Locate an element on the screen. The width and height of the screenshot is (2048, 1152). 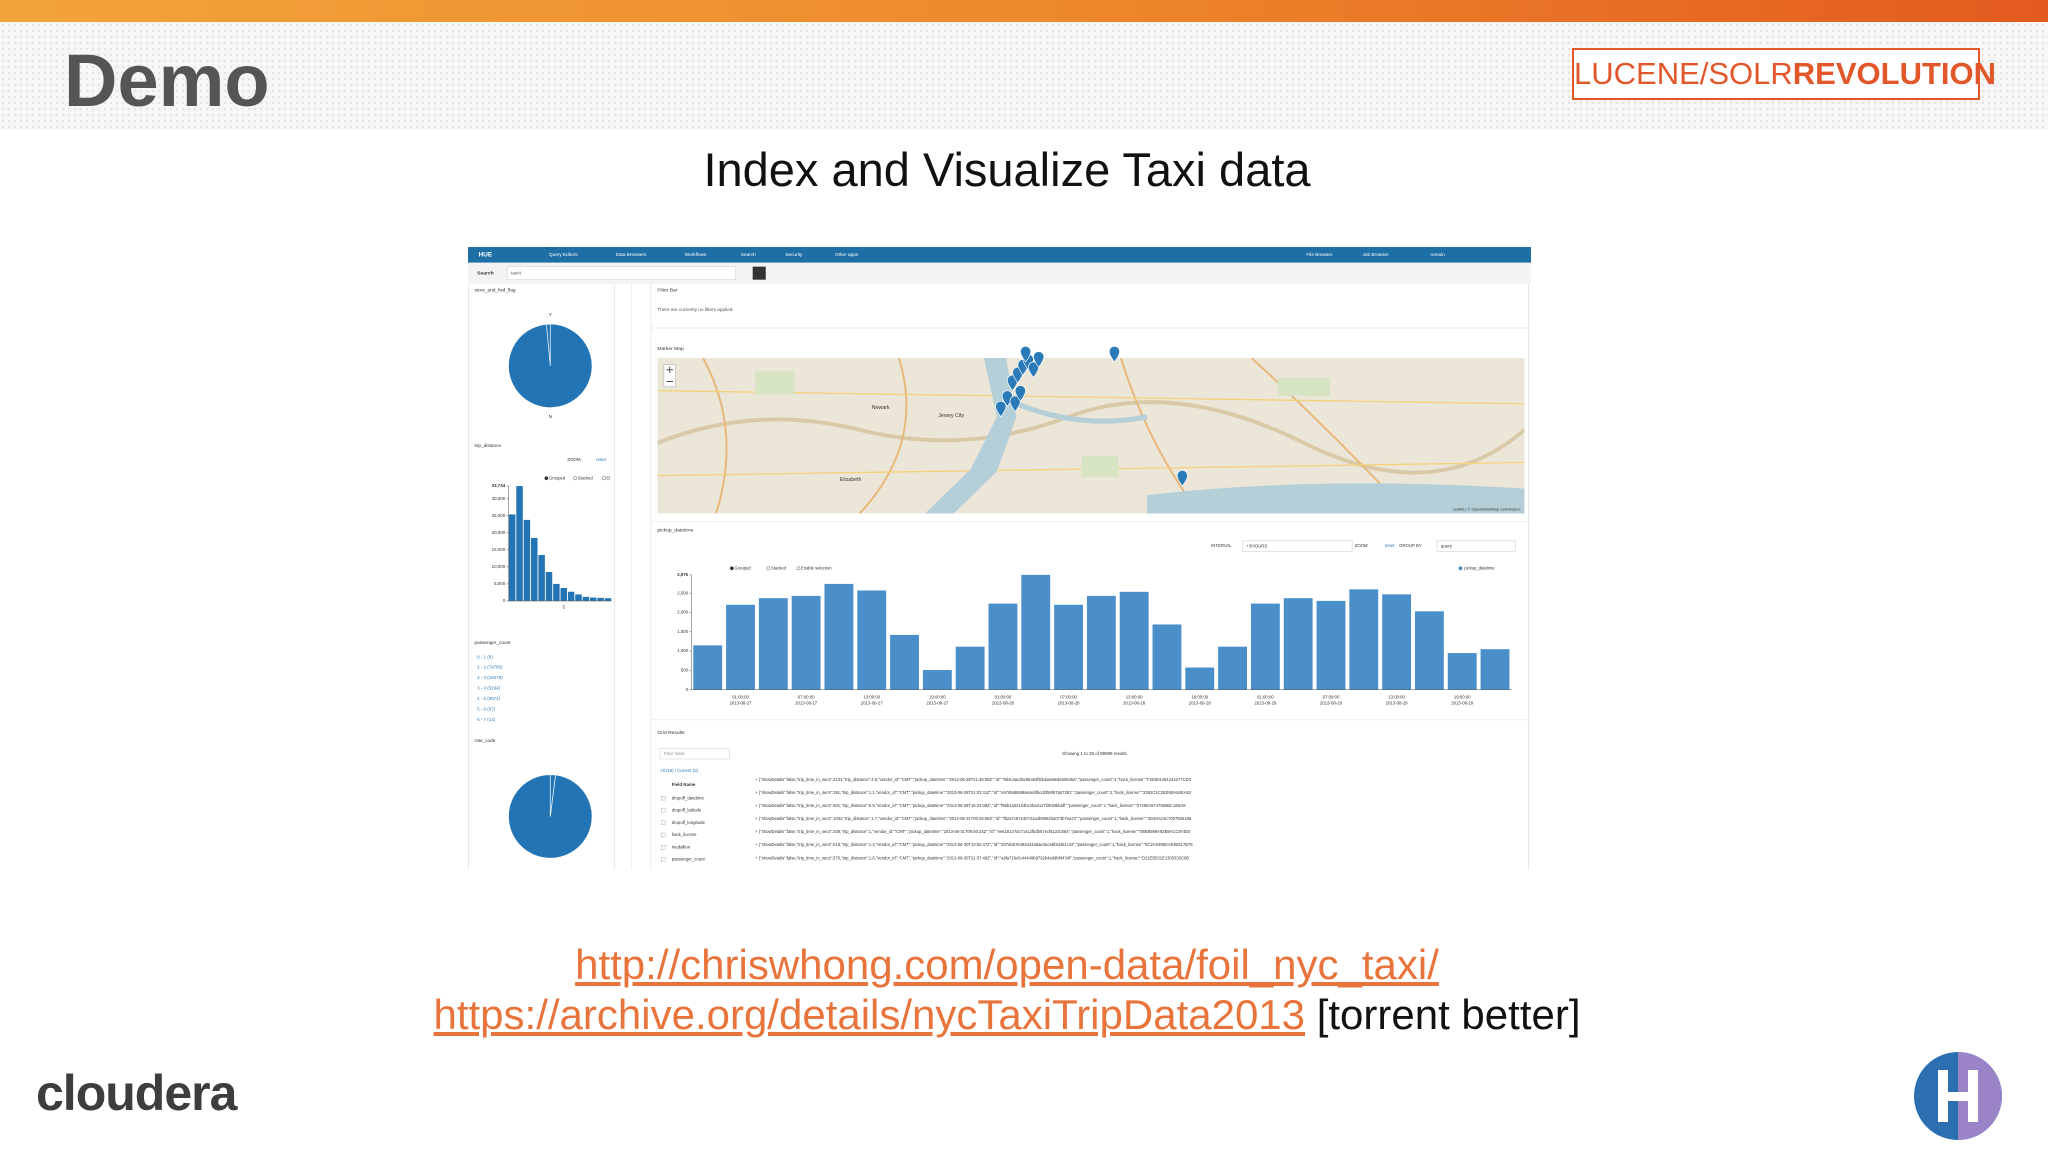
y-tick-label: 0 is located at coordinates (504, 600).